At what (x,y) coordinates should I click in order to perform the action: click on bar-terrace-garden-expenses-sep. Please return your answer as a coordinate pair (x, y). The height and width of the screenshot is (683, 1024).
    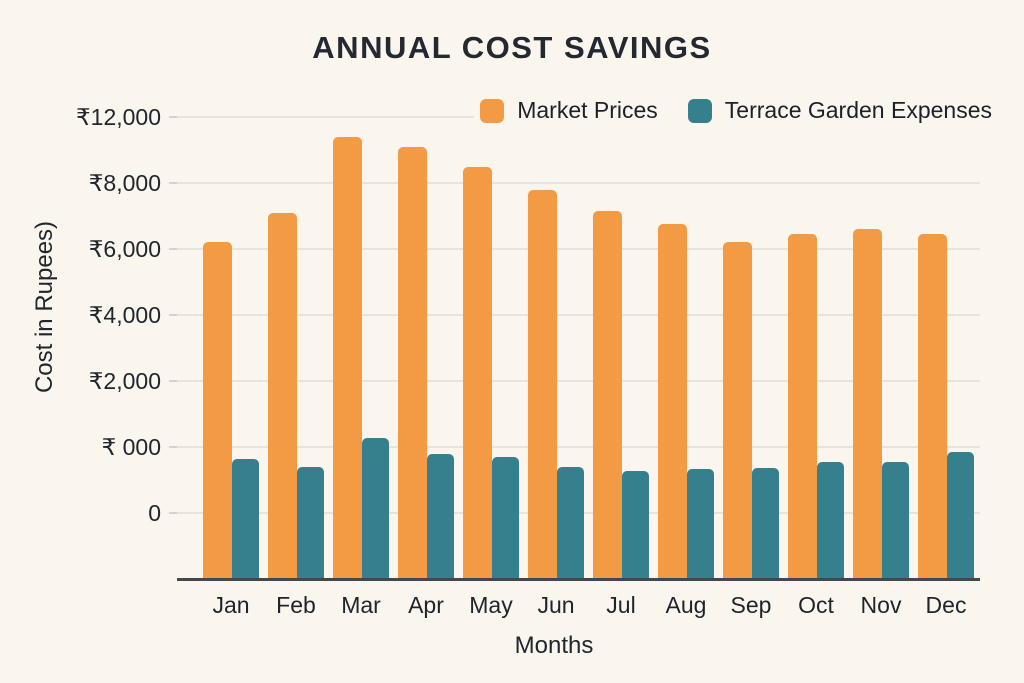
    Looking at the image, I should click on (765, 523).